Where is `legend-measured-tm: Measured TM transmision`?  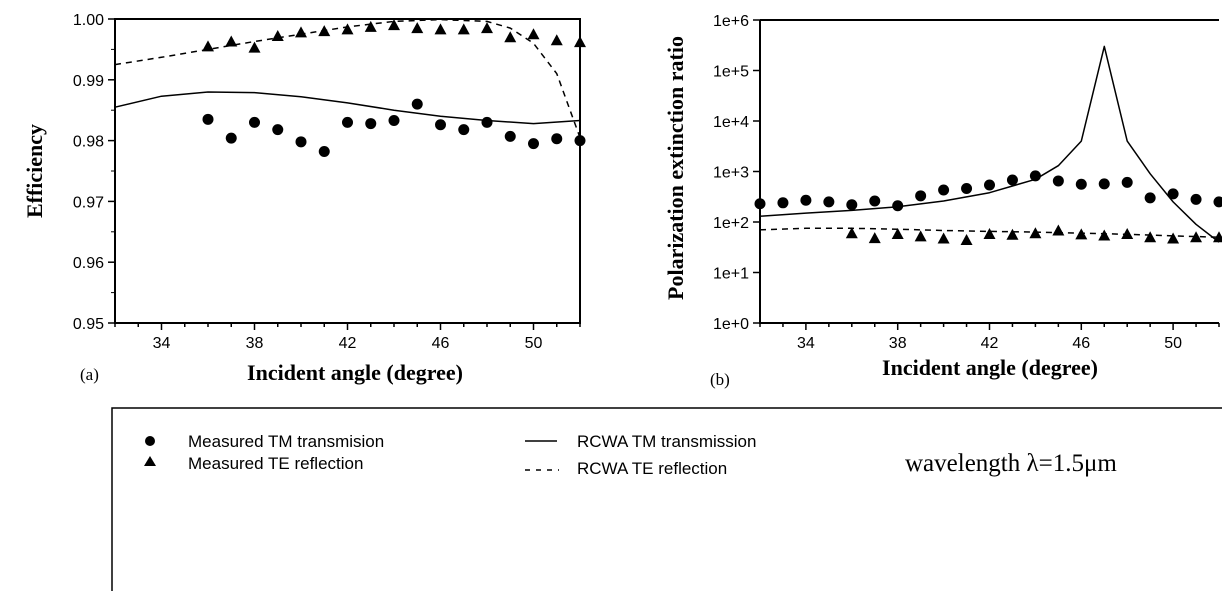
legend-measured-tm: Measured TM transmision is located at coordinates (286, 441).